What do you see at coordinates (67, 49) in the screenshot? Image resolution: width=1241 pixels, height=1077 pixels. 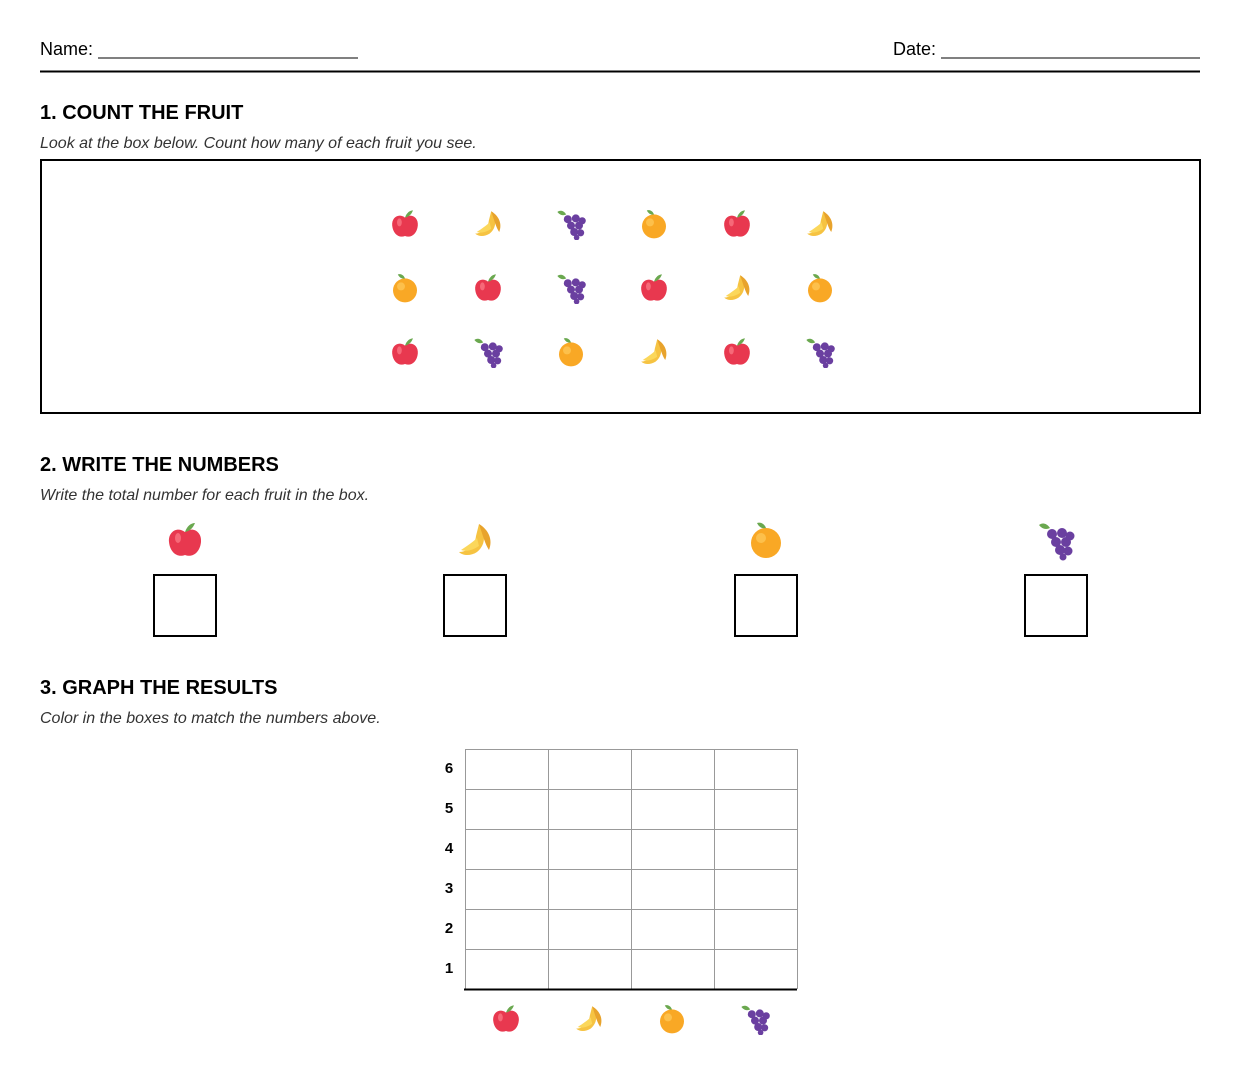 I see `name-label: Name:` at bounding box center [67, 49].